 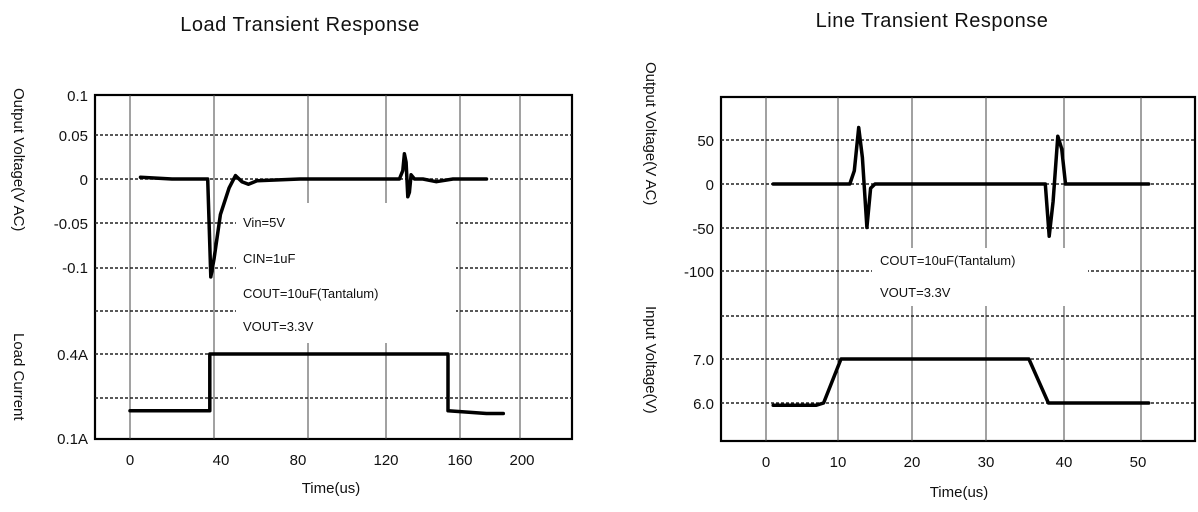 I want to click on y-tick-label: -50, so click(x=703, y=229).